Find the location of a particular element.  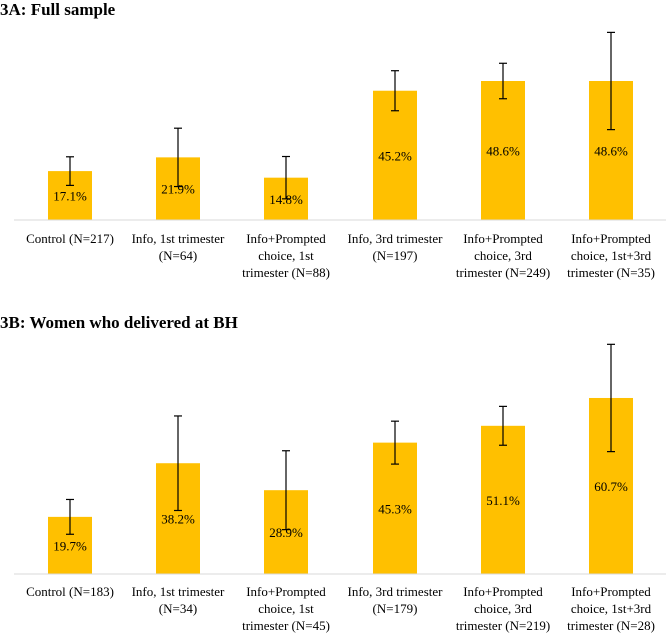

data-label-1: 19.7% is located at coordinates (70, 545).